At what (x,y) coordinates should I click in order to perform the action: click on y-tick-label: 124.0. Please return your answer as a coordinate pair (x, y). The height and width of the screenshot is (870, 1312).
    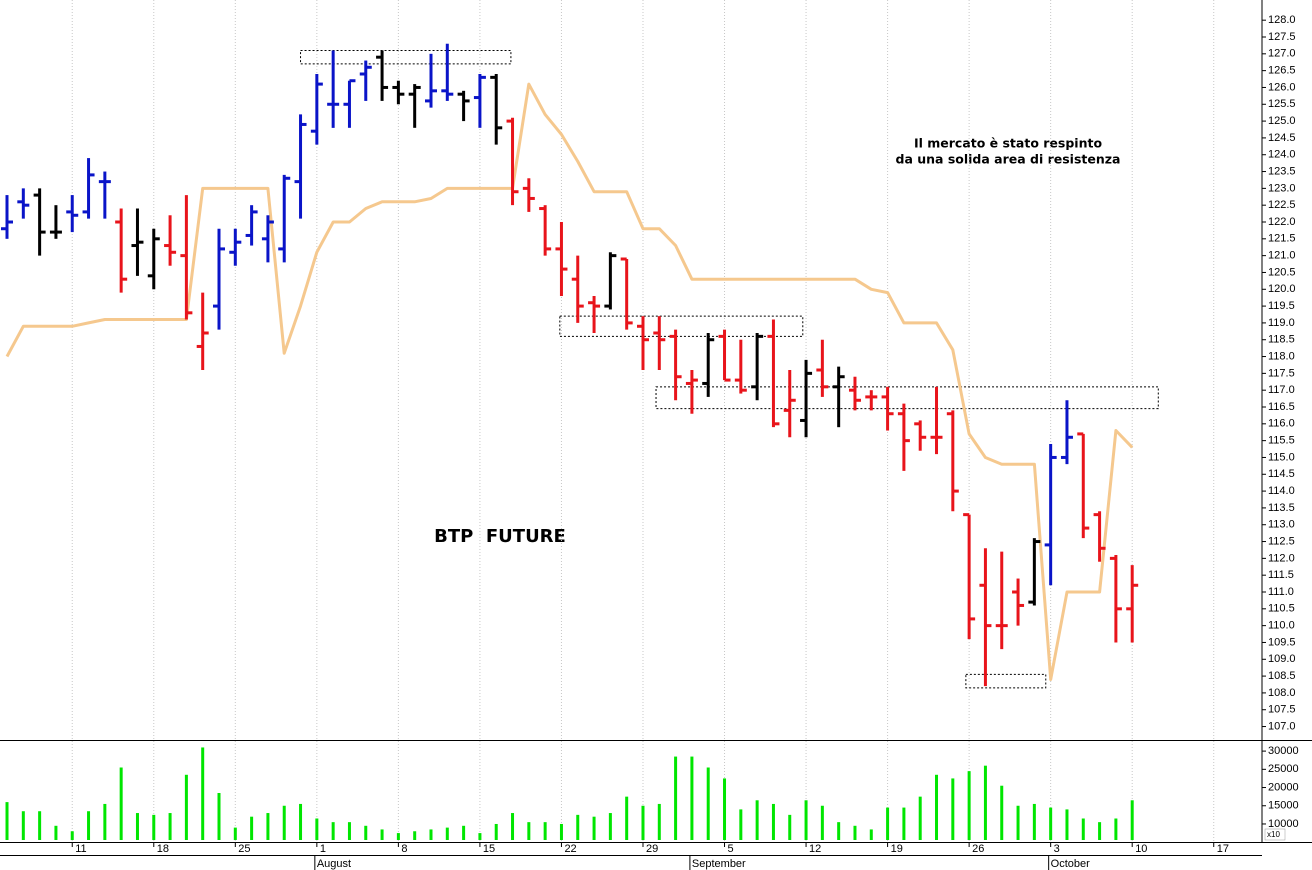
    Looking at the image, I should click on (1282, 155).